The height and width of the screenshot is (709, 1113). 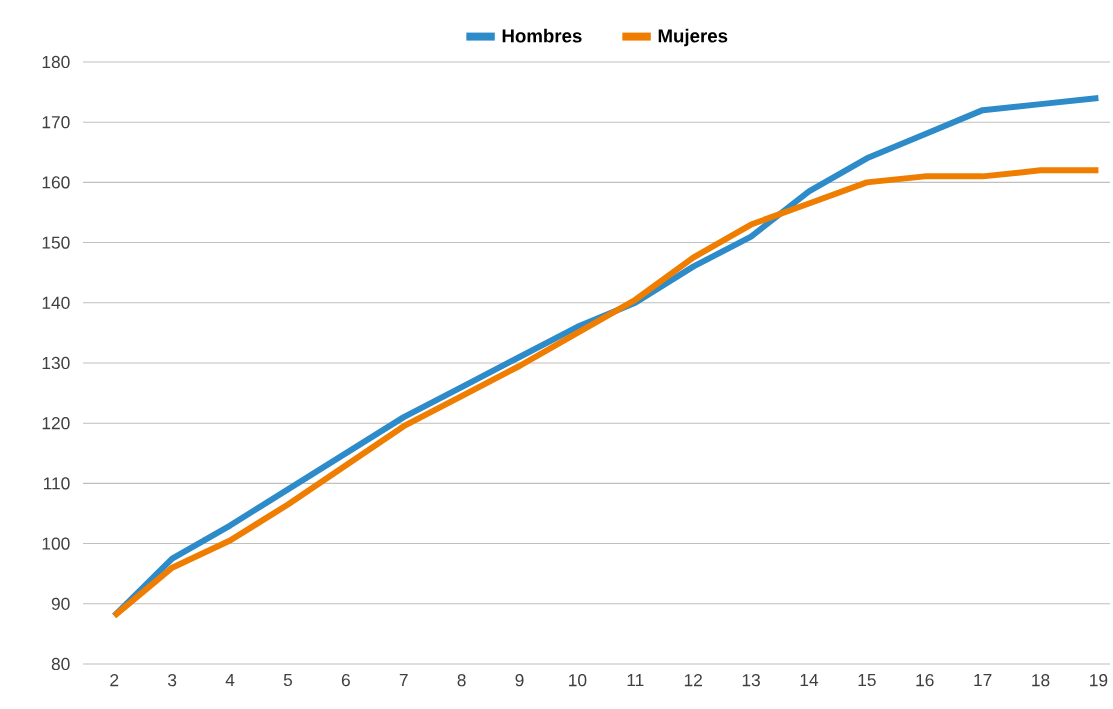 I want to click on x-tick-label: 19, so click(x=1099, y=680).